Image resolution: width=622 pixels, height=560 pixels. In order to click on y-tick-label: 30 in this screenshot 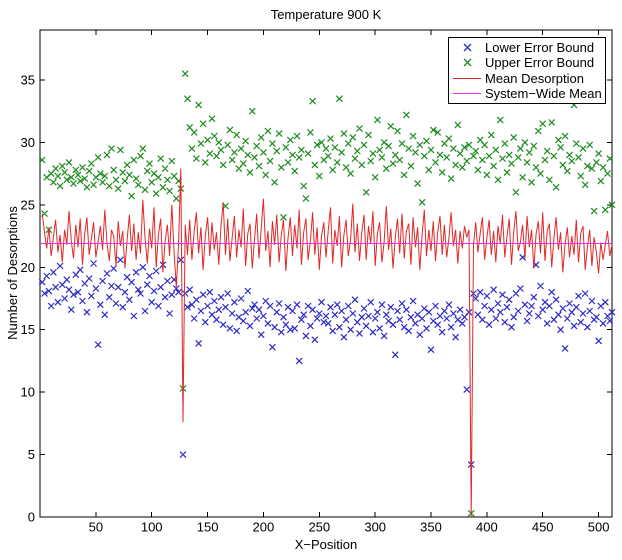, I will do `click(28, 142)`.